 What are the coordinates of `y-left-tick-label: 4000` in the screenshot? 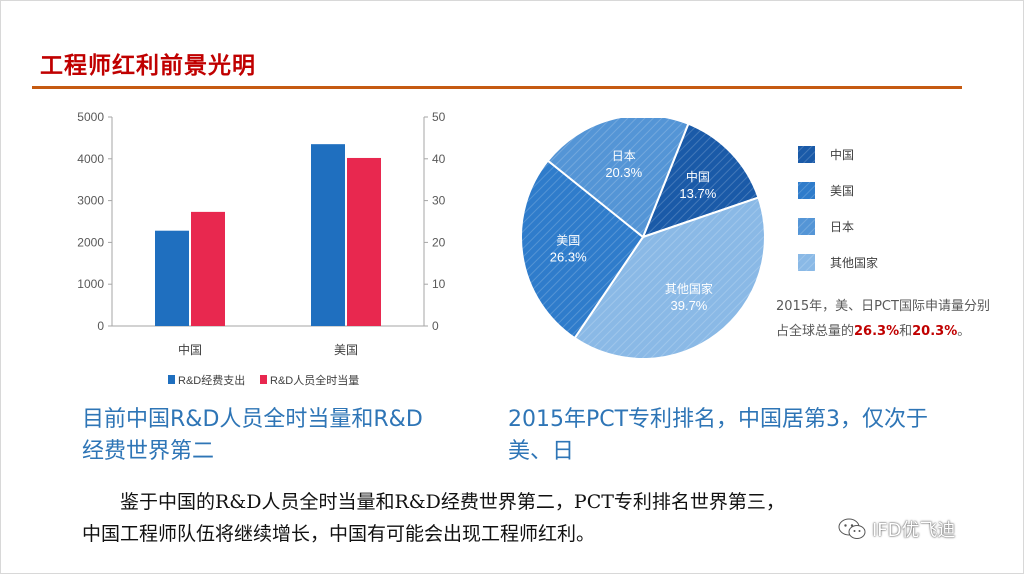 It's located at (90, 159).